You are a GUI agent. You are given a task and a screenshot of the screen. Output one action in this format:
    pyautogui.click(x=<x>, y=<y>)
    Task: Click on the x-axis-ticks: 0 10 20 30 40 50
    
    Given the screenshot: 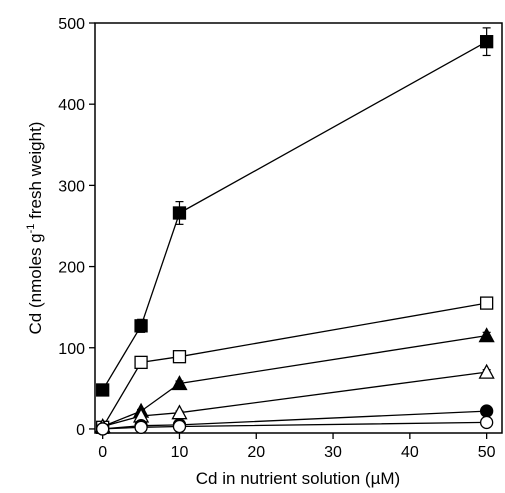 What is the action you would take?
    pyautogui.click(x=297, y=447)
    